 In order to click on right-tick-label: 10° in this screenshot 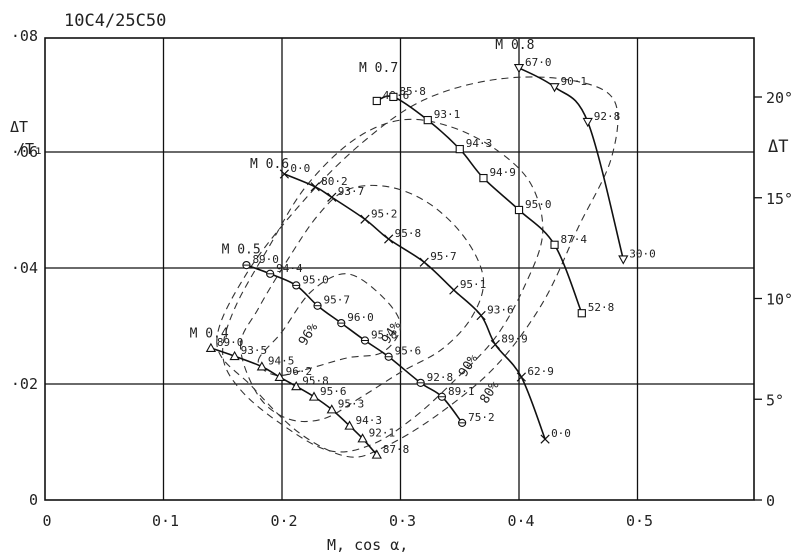, I will do `click(779, 300)`.